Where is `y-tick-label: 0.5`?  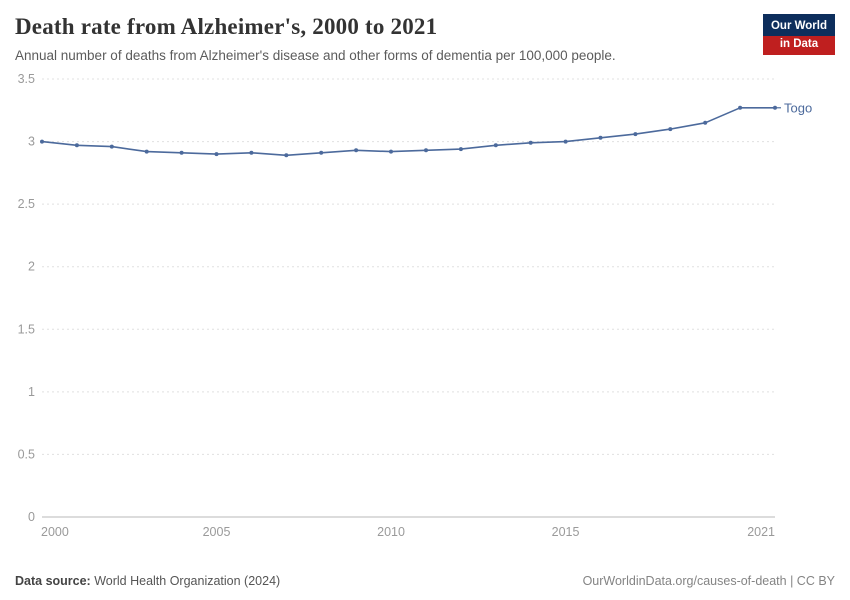
y-tick-label: 0.5 is located at coordinates (26, 454).